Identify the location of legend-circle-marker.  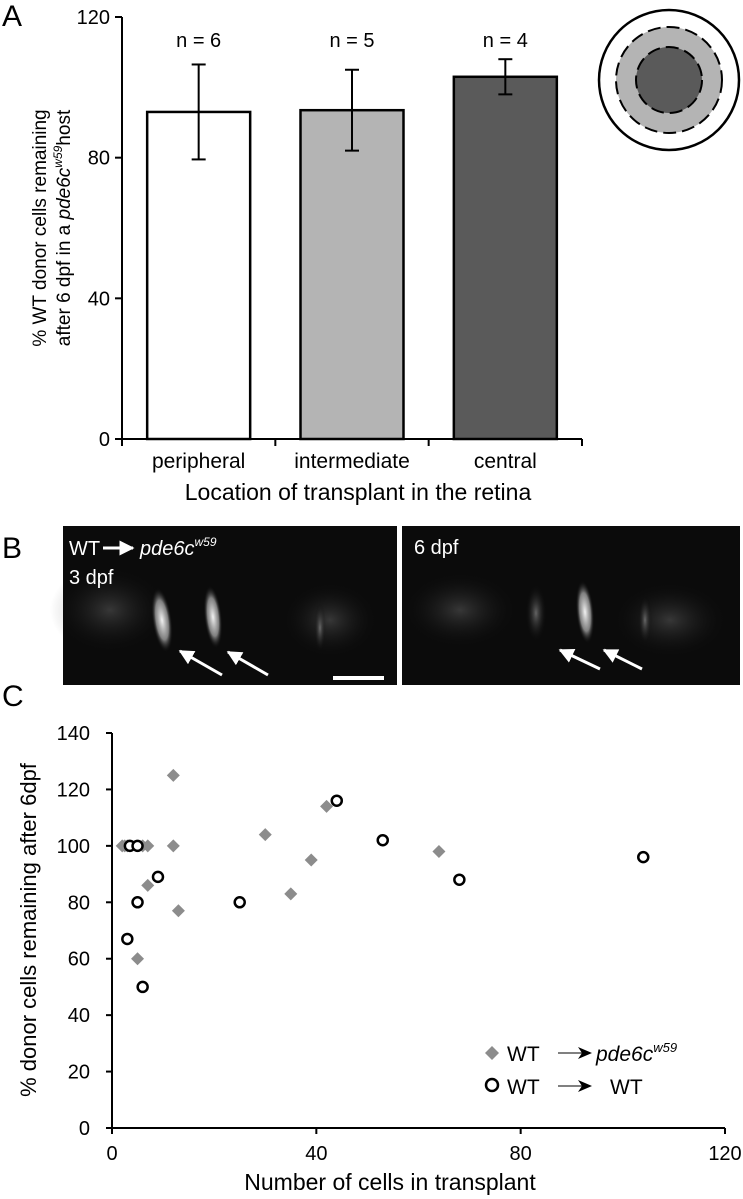
(492, 1085).